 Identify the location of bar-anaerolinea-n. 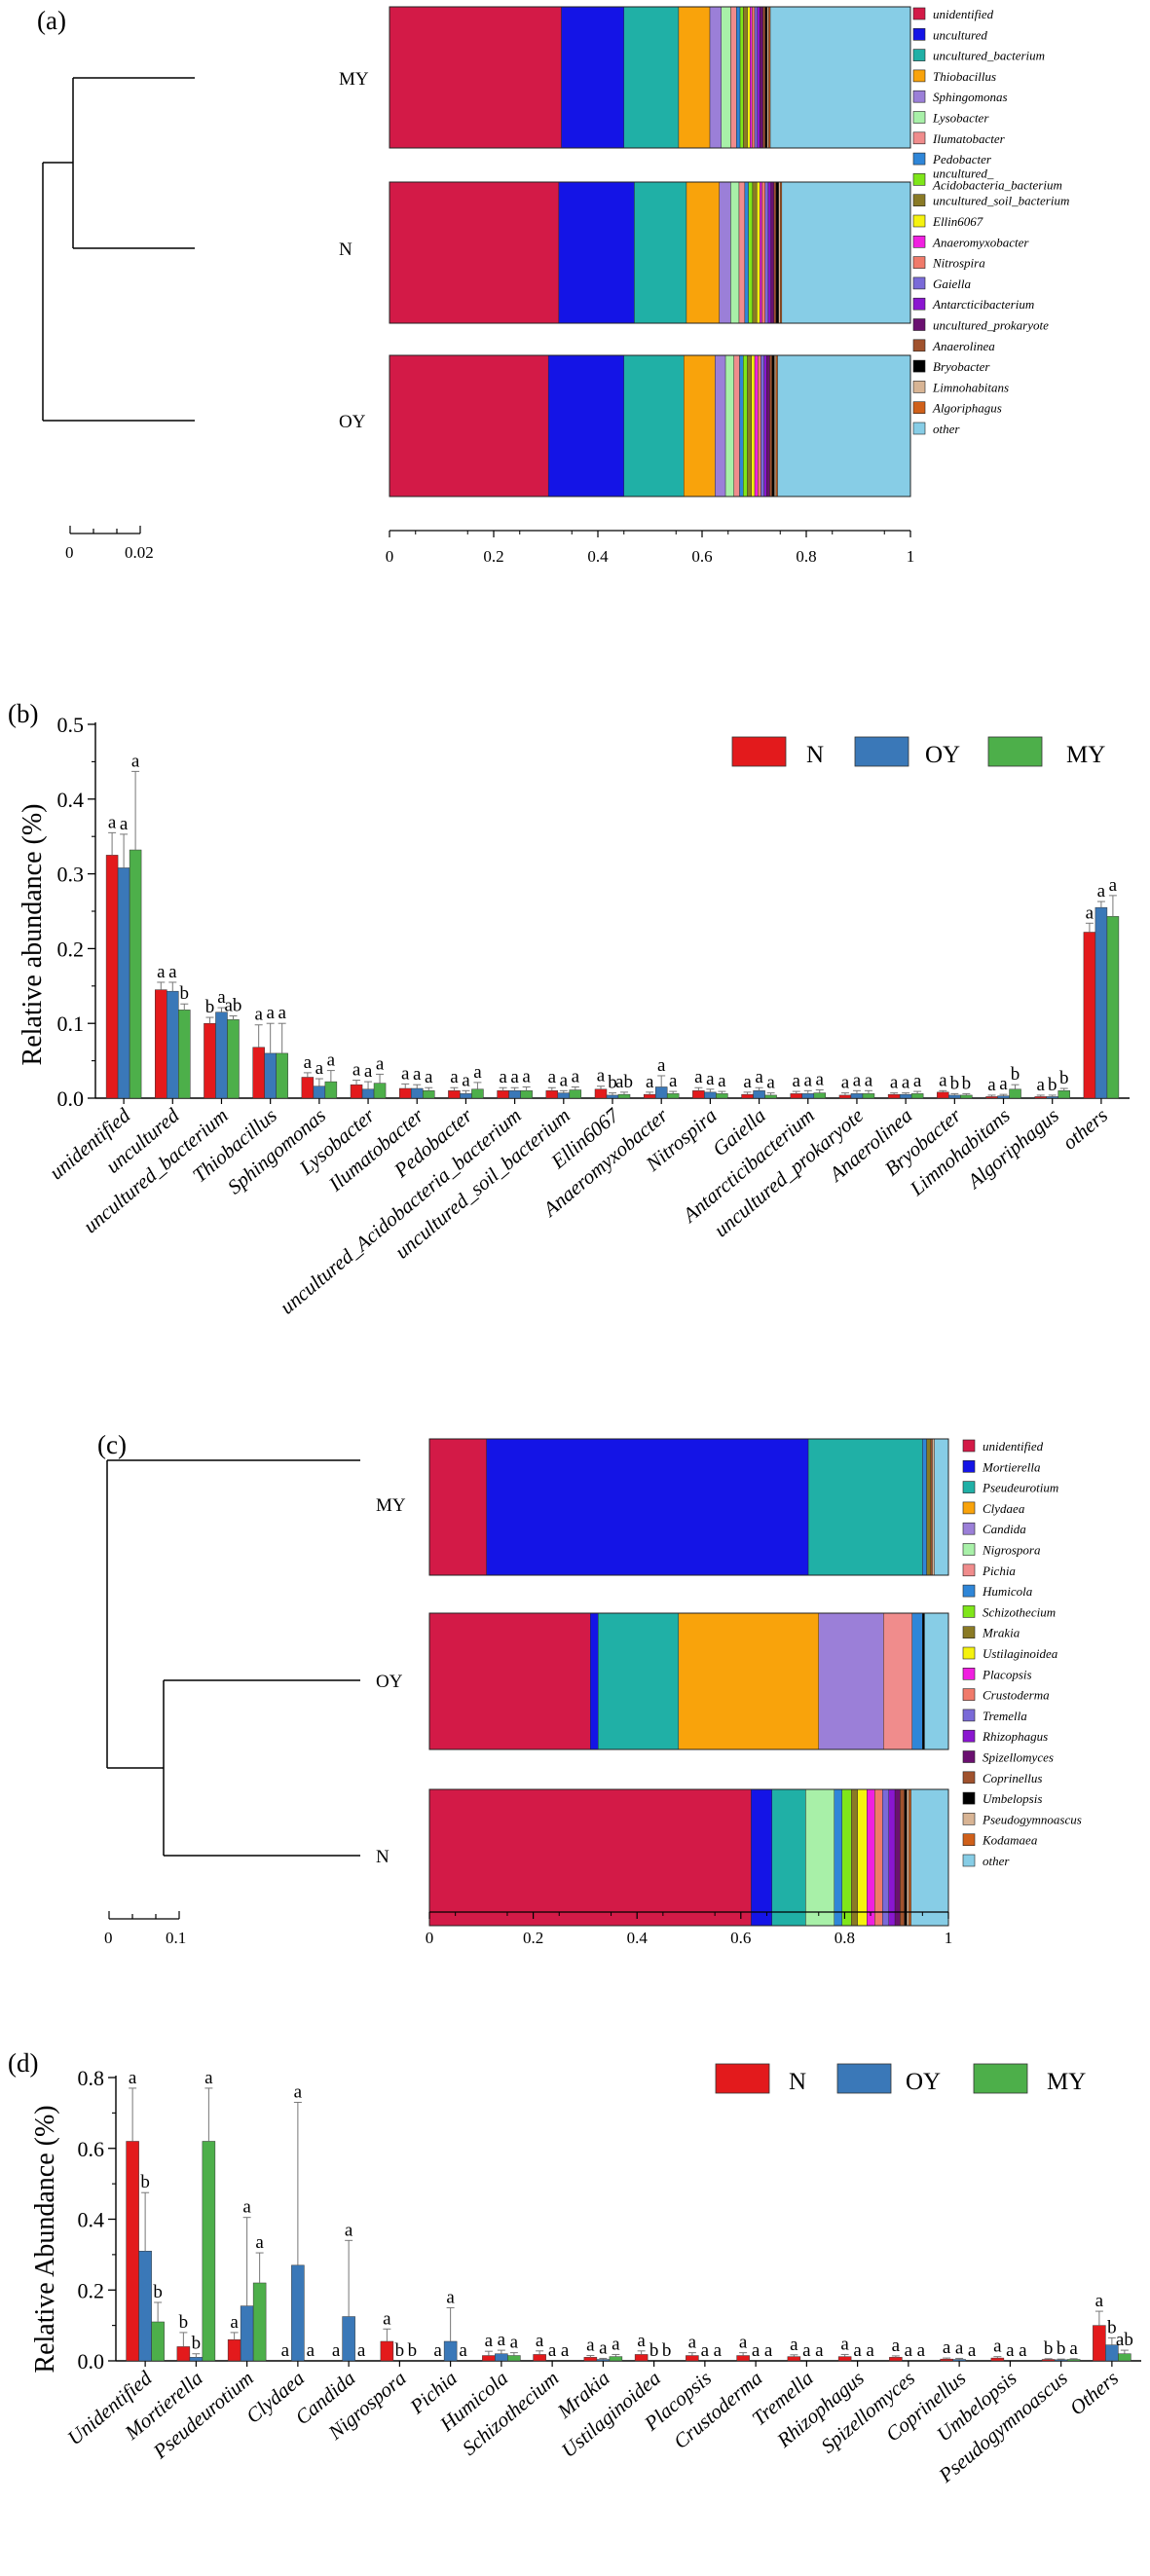
(894, 1096).